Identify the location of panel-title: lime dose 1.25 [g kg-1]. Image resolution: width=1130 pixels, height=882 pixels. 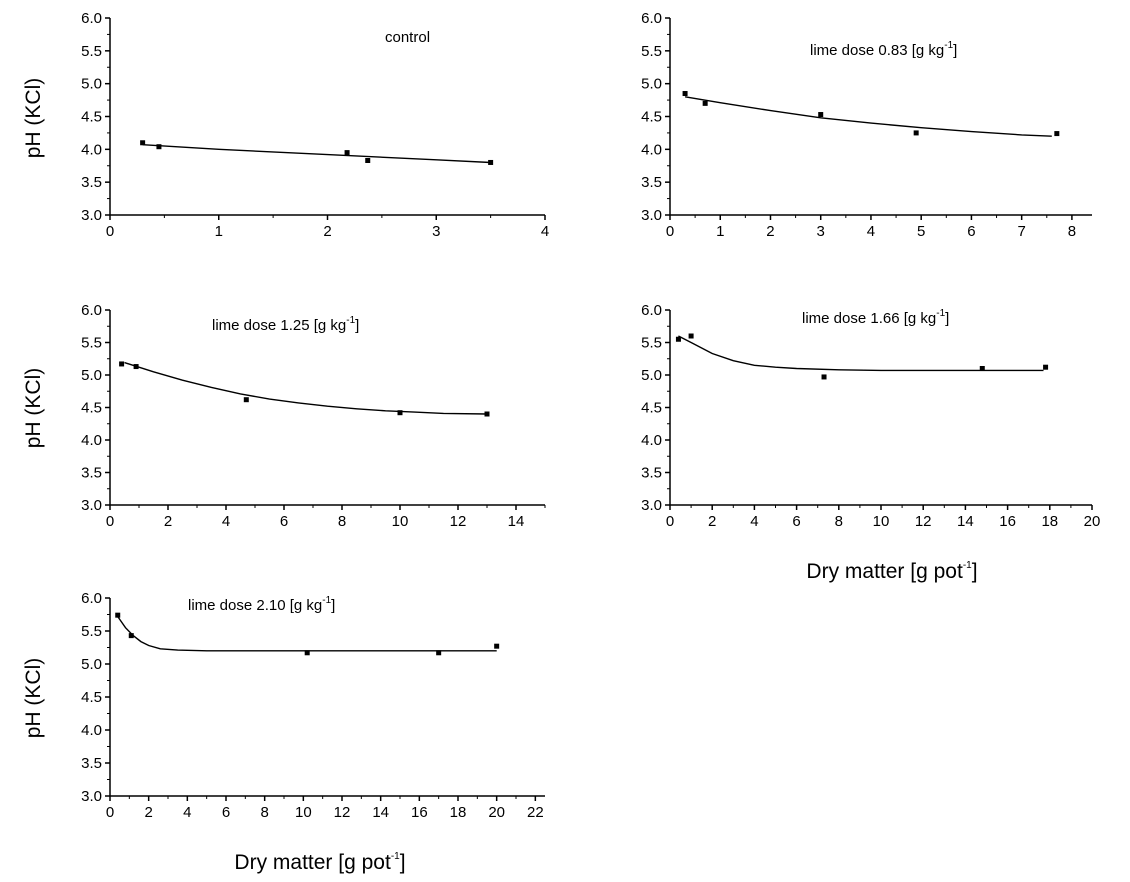
(285, 324).